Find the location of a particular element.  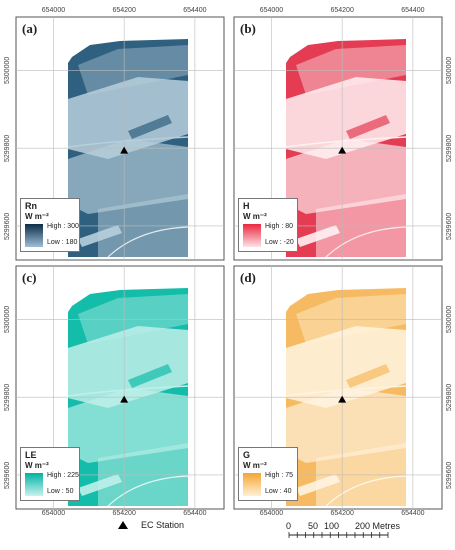

legend-c: LE W m⁻² High : 225 Low : 50 is located at coordinates (50, 474).